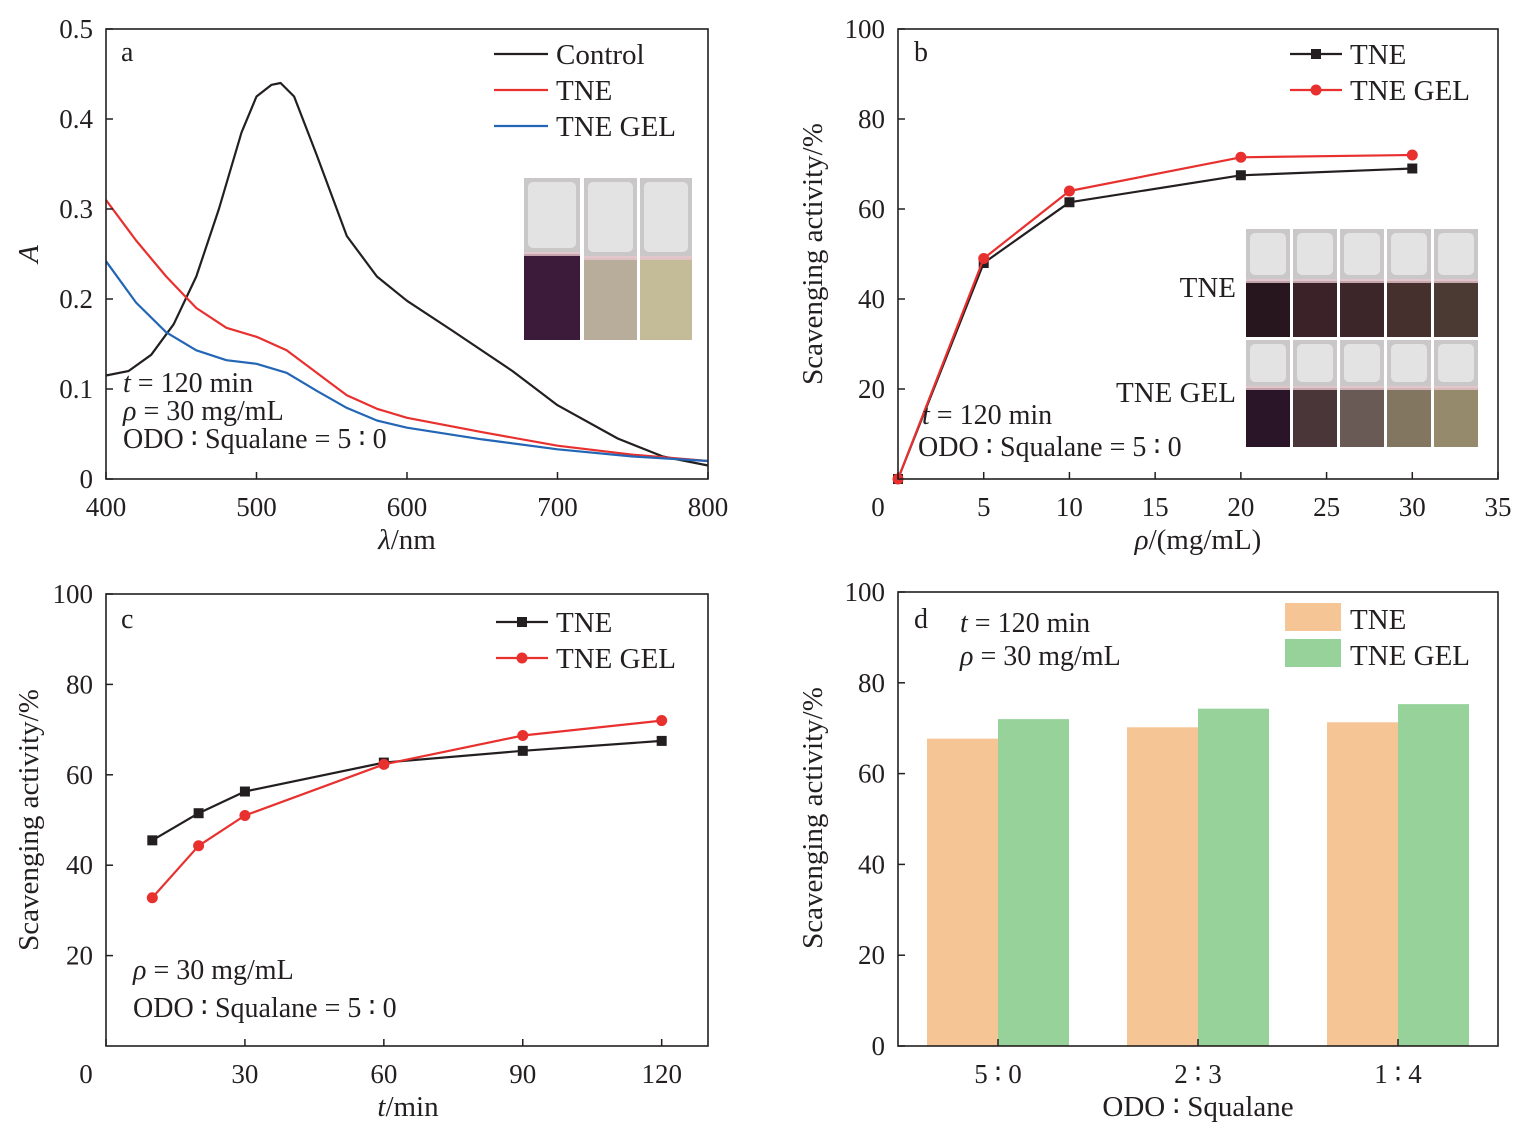 The image size is (1530, 1134). Describe the element at coordinates (1268, 363) in the screenshot. I see `vial-tne-gel-1-shine` at that location.